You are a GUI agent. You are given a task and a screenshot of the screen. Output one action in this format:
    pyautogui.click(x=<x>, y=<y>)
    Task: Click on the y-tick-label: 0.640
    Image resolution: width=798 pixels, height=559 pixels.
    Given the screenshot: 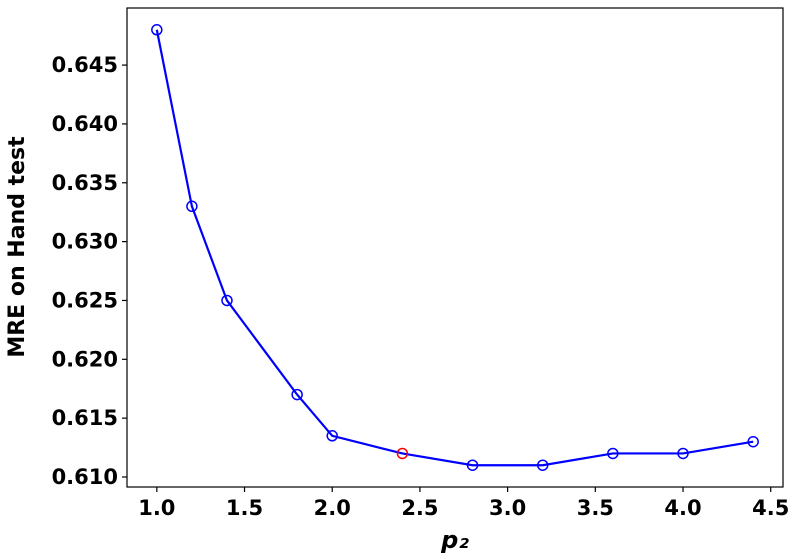 What is the action you would take?
    pyautogui.click(x=85, y=124)
    